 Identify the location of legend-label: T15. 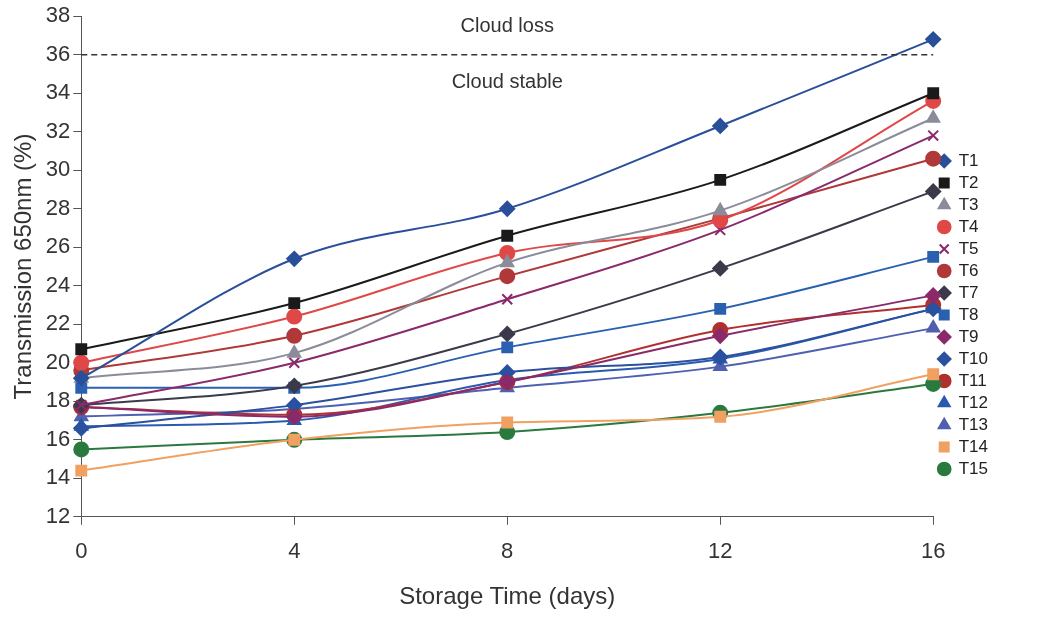
(973, 468).